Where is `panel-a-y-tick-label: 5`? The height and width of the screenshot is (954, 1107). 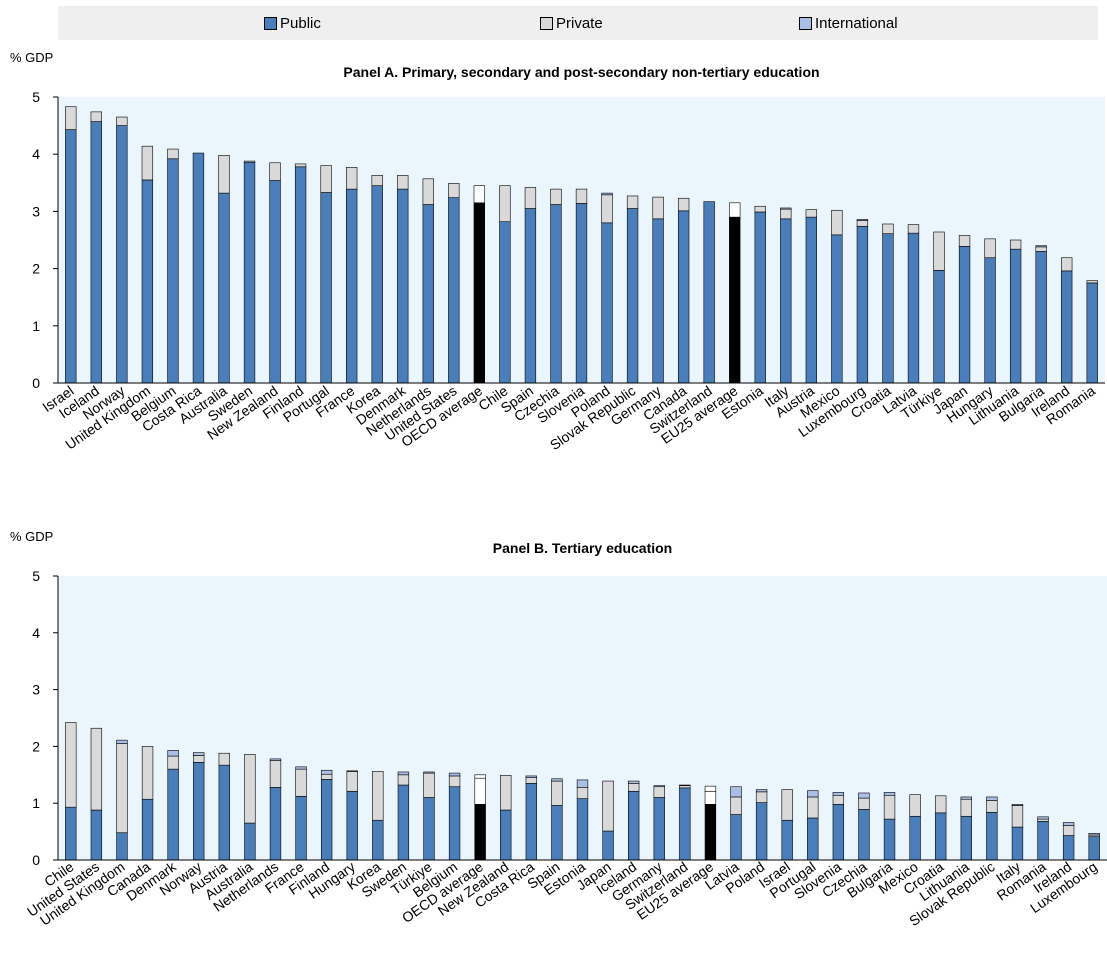 panel-a-y-tick-label: 5 is located at coordinates (36, 97).